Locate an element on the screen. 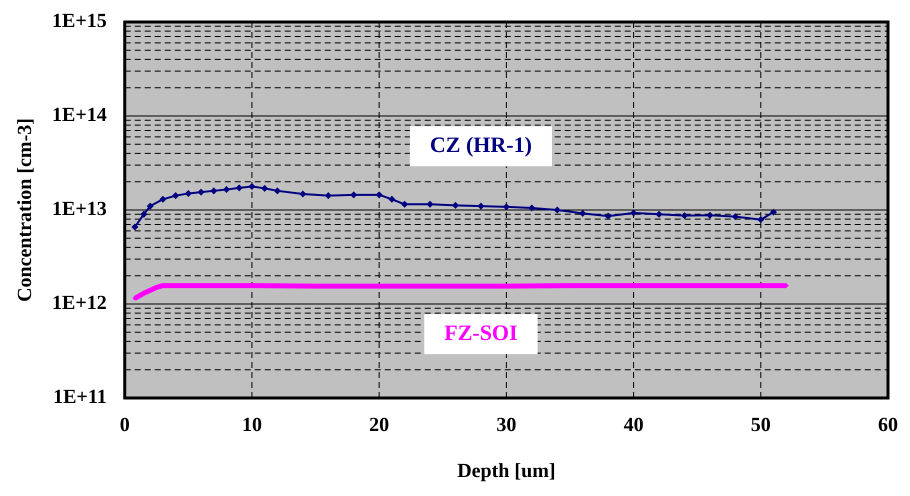 Image resolution: width=910 pixels, height=496 pixels. x-tick-label: 10 is located at coordinates (252, 425).